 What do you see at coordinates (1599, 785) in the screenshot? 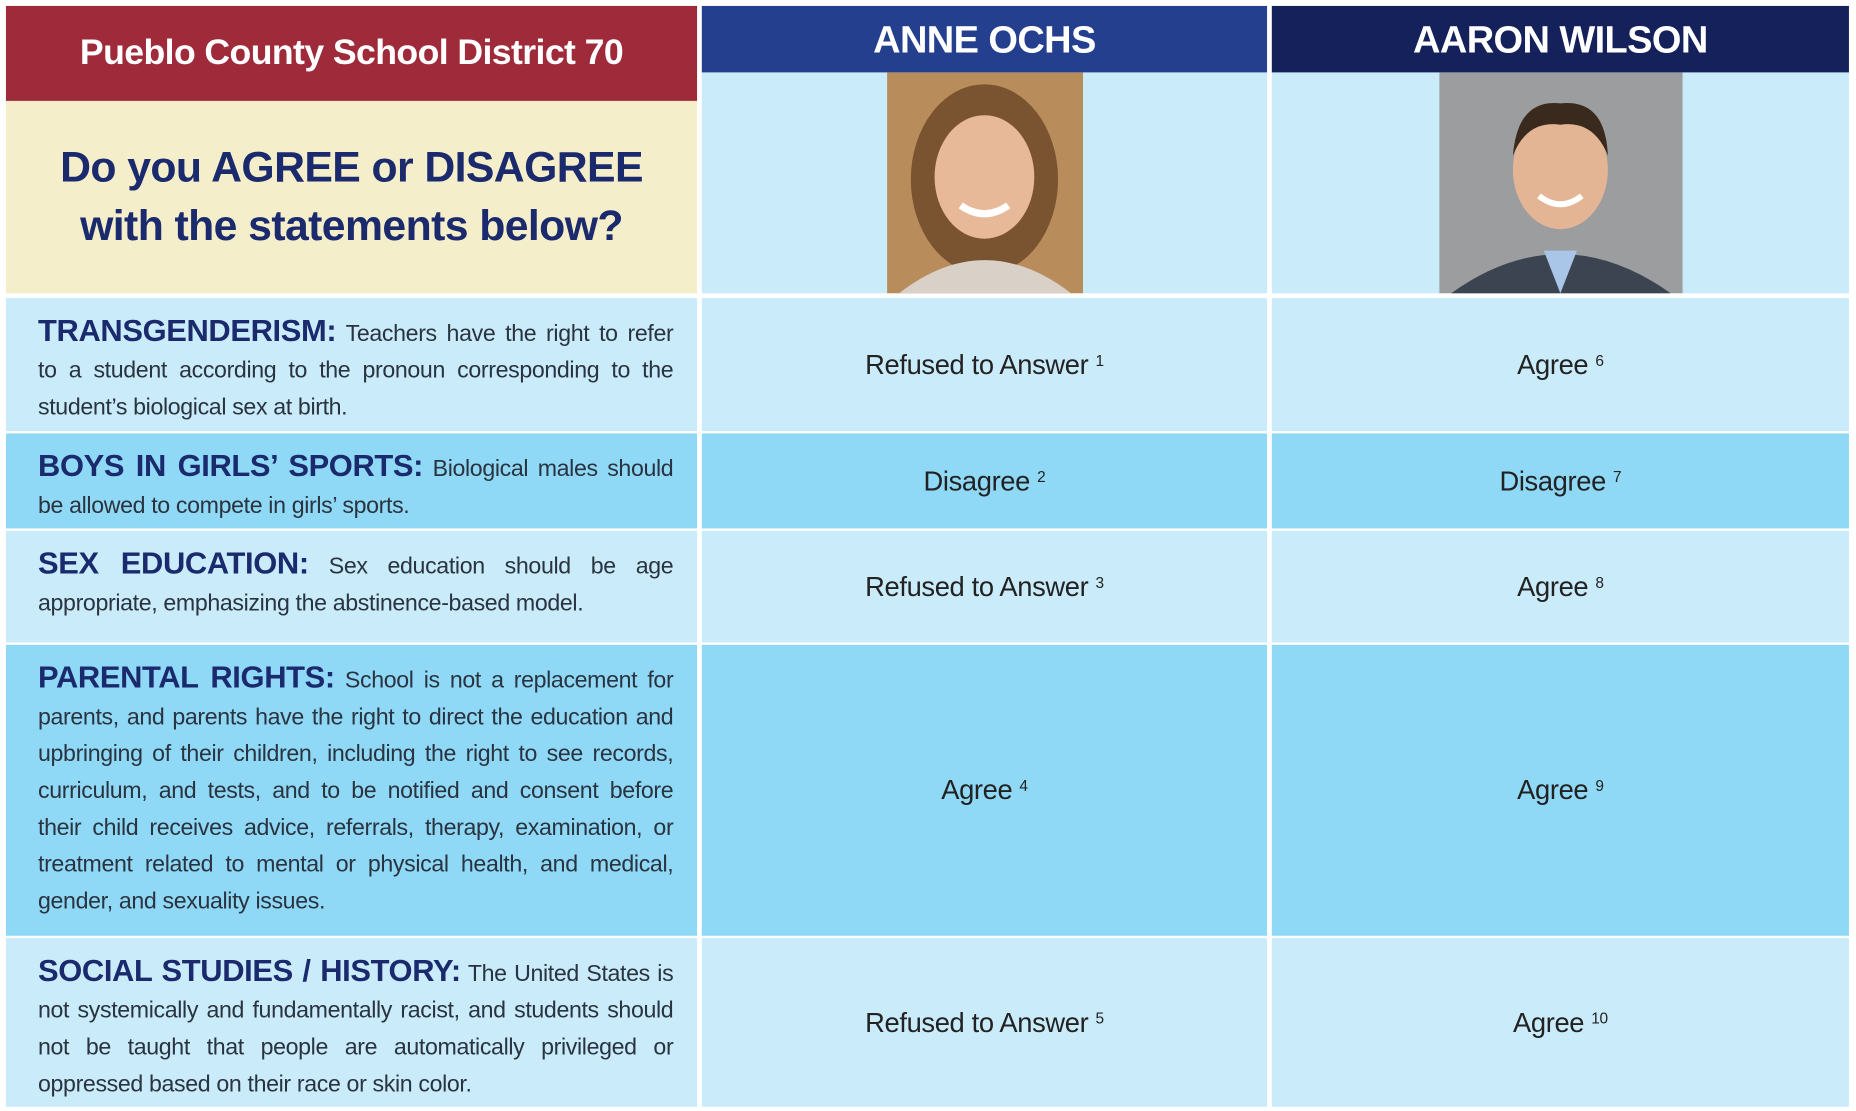
I see `footnote-ref: 9` at bounding box center [1599, 785].